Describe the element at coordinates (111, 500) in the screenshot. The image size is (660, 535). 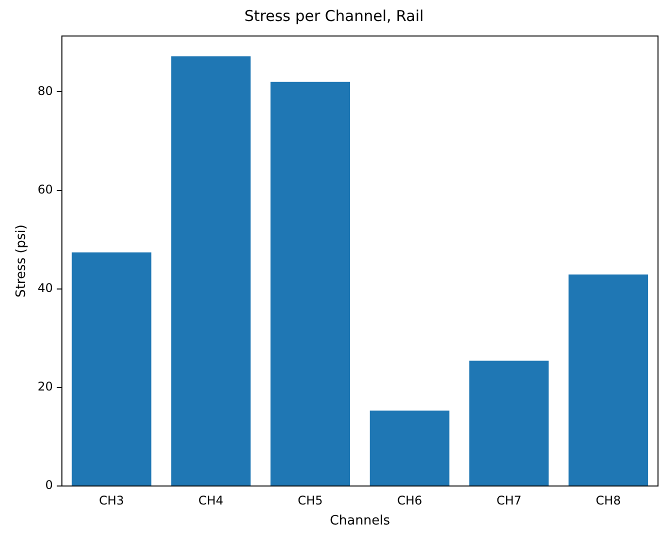
I see `x-tick-label: CH3` at that location.